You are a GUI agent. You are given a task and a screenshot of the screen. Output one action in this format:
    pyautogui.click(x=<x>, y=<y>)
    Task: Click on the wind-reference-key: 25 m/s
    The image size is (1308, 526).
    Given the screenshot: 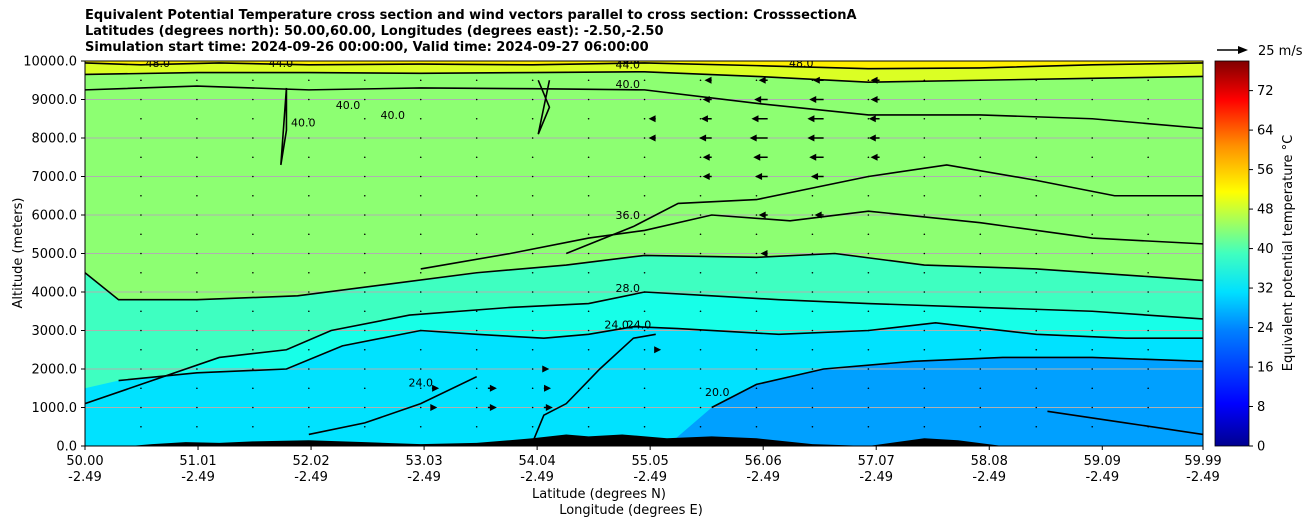 What is the action you would take?
    pyautogui.click(x=1260, y=51)
    